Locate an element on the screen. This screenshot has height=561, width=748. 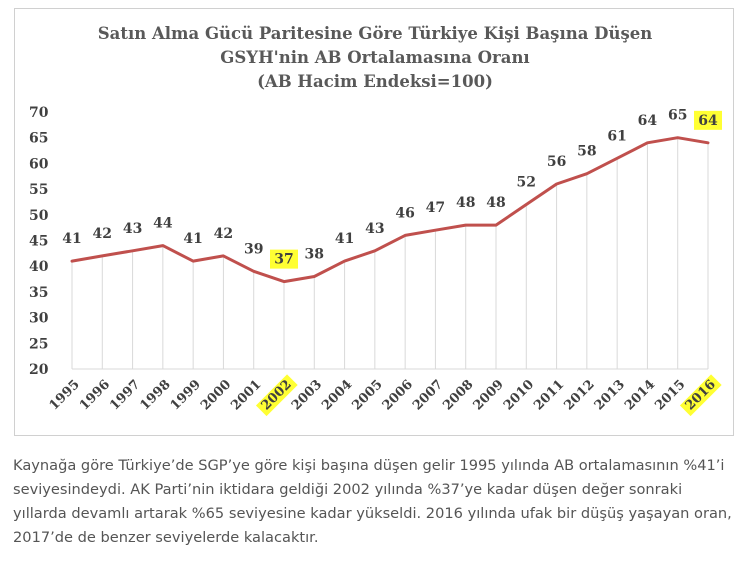
y-tick-label: 20 is located at coordinates (39, 370).